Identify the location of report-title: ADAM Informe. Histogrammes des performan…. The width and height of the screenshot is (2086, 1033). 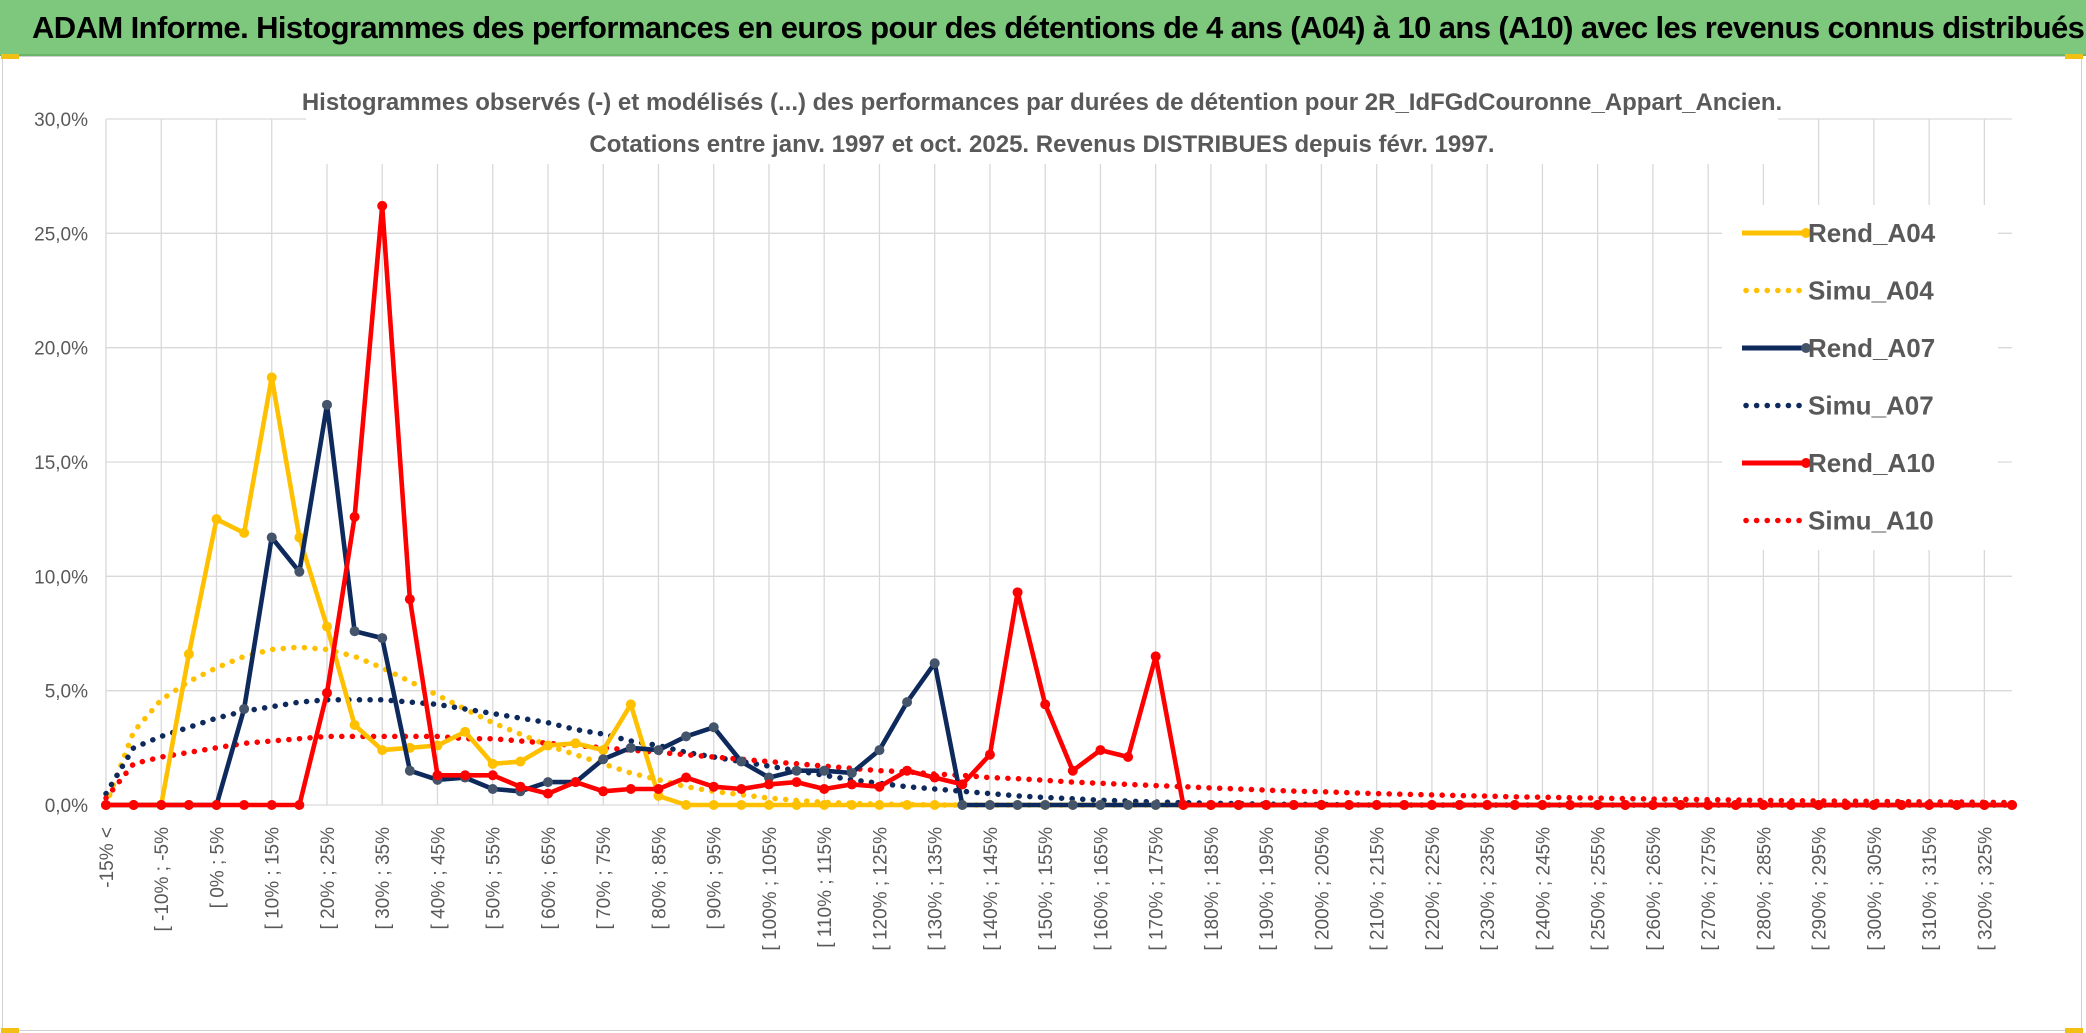
(1058, 27).